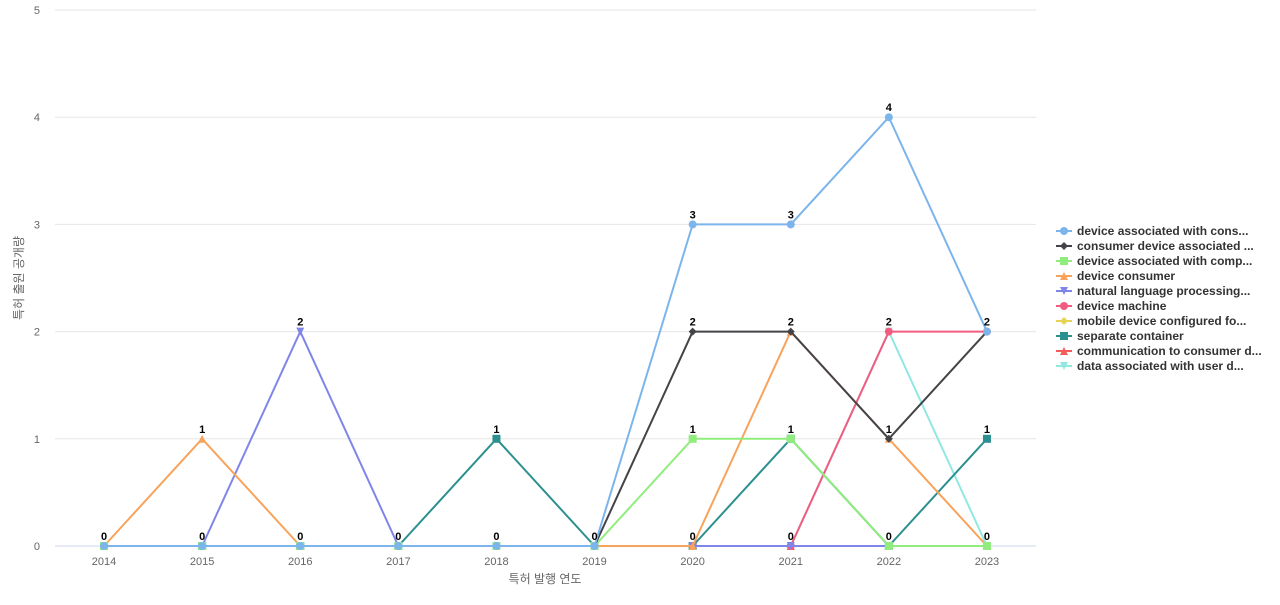  What do you see at coordinates (1126, 276) in the screenshot?
I see `legend-label: device consumer` at bounding box center [1126, 276].